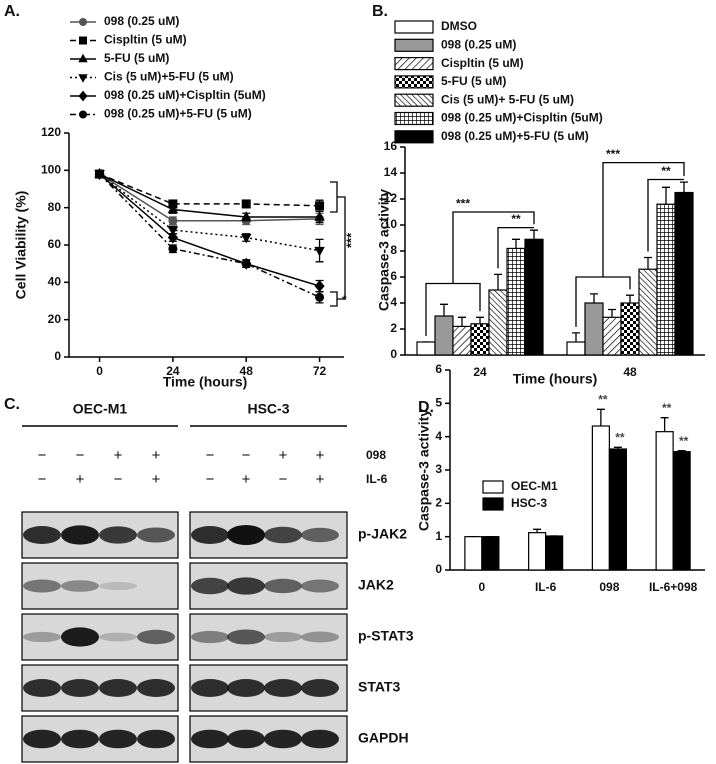 Image resolution: width=716 pixels, height=764 pixels. Describe the element at coordinates (169, 77) in the screenshot. I see `legend-label: Cis (5 uM)+5-FU (5 uM)` at that location.